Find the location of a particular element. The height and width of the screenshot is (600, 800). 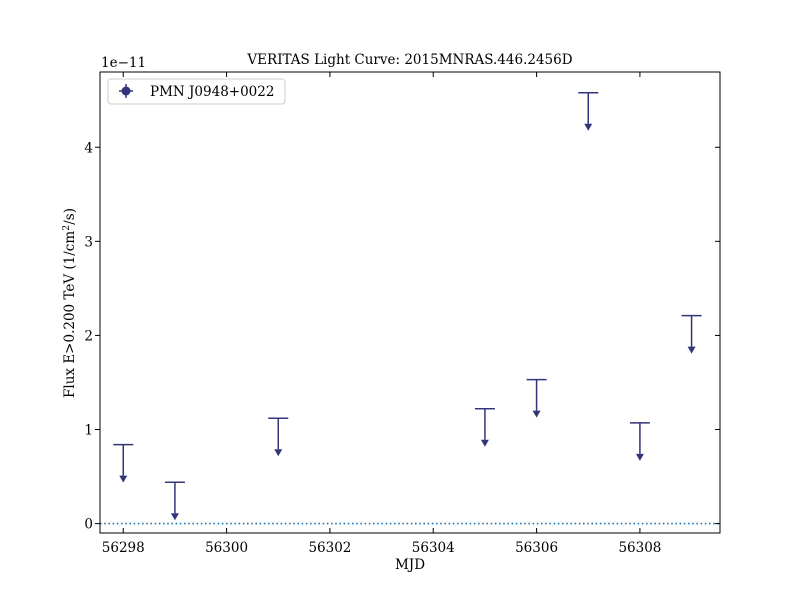

y-offset-text: 1e−11 is located at coordinates (123, 63).